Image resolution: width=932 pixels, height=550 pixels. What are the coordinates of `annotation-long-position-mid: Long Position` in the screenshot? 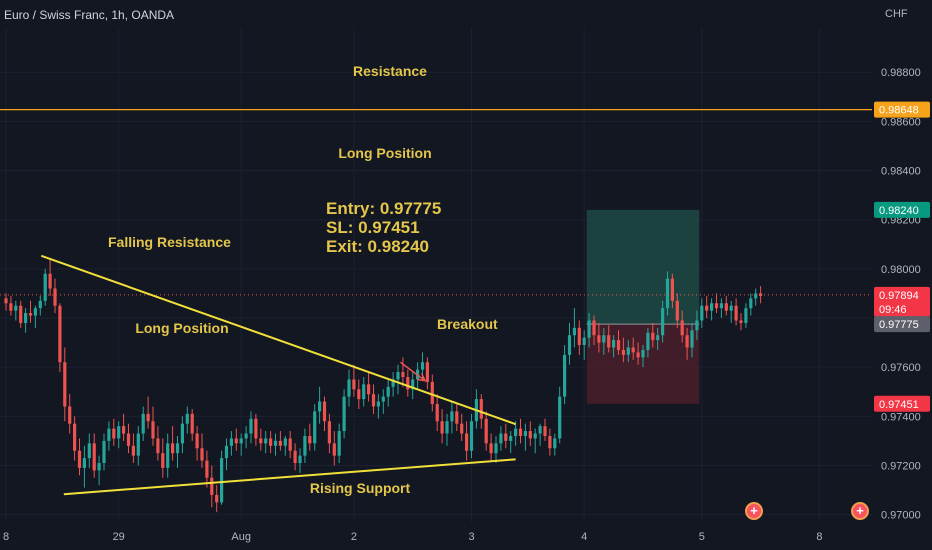 It's located at (181, 328).